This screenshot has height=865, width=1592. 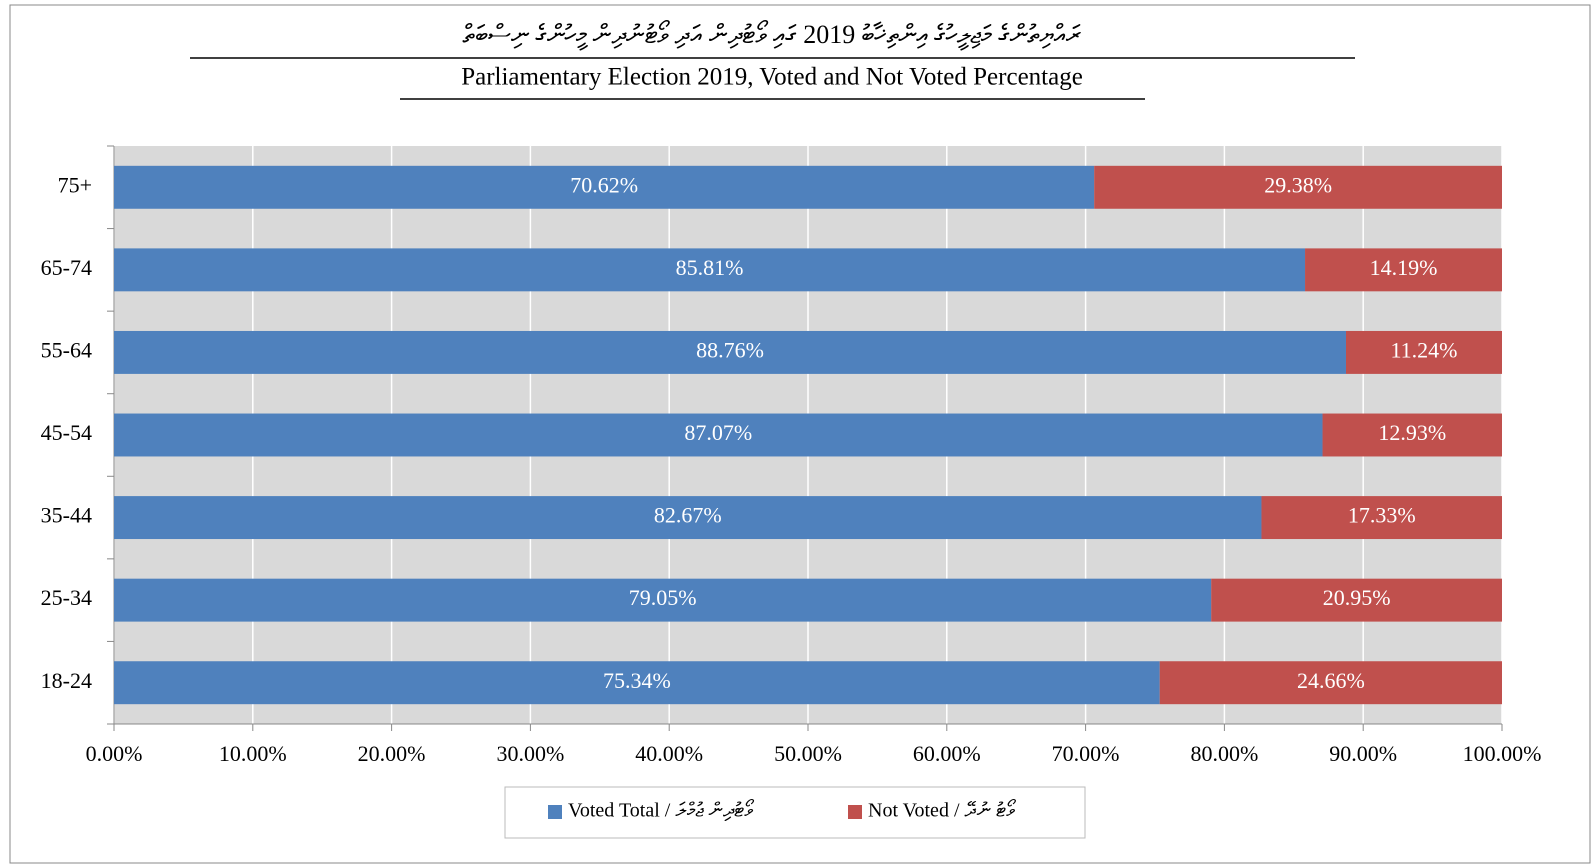 I want to click on x-tick-label: 60.00%, so click(x=947, y=753).